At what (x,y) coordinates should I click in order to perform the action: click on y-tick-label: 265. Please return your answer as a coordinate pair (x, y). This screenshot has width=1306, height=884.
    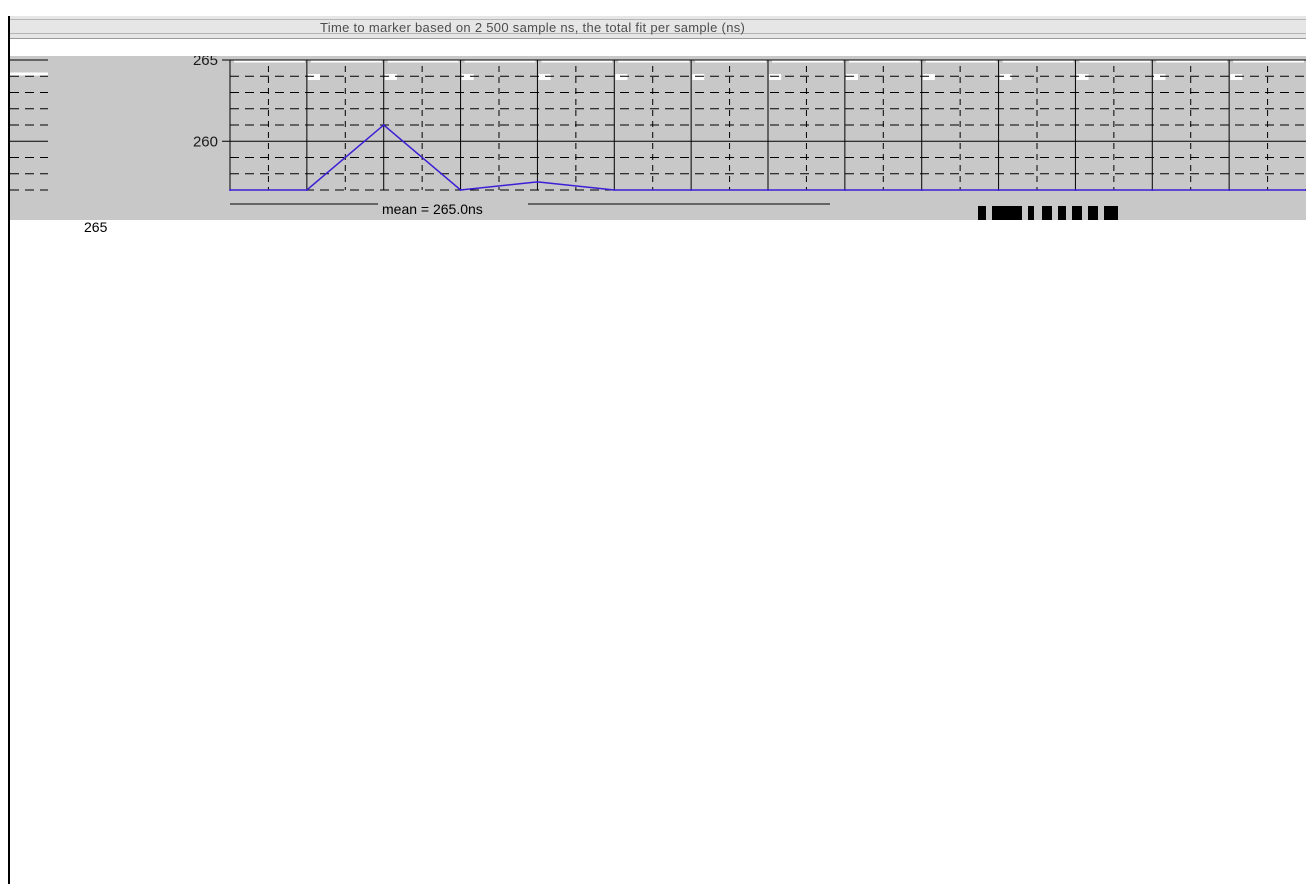
    Looking at the image, I should click on (205, 62).